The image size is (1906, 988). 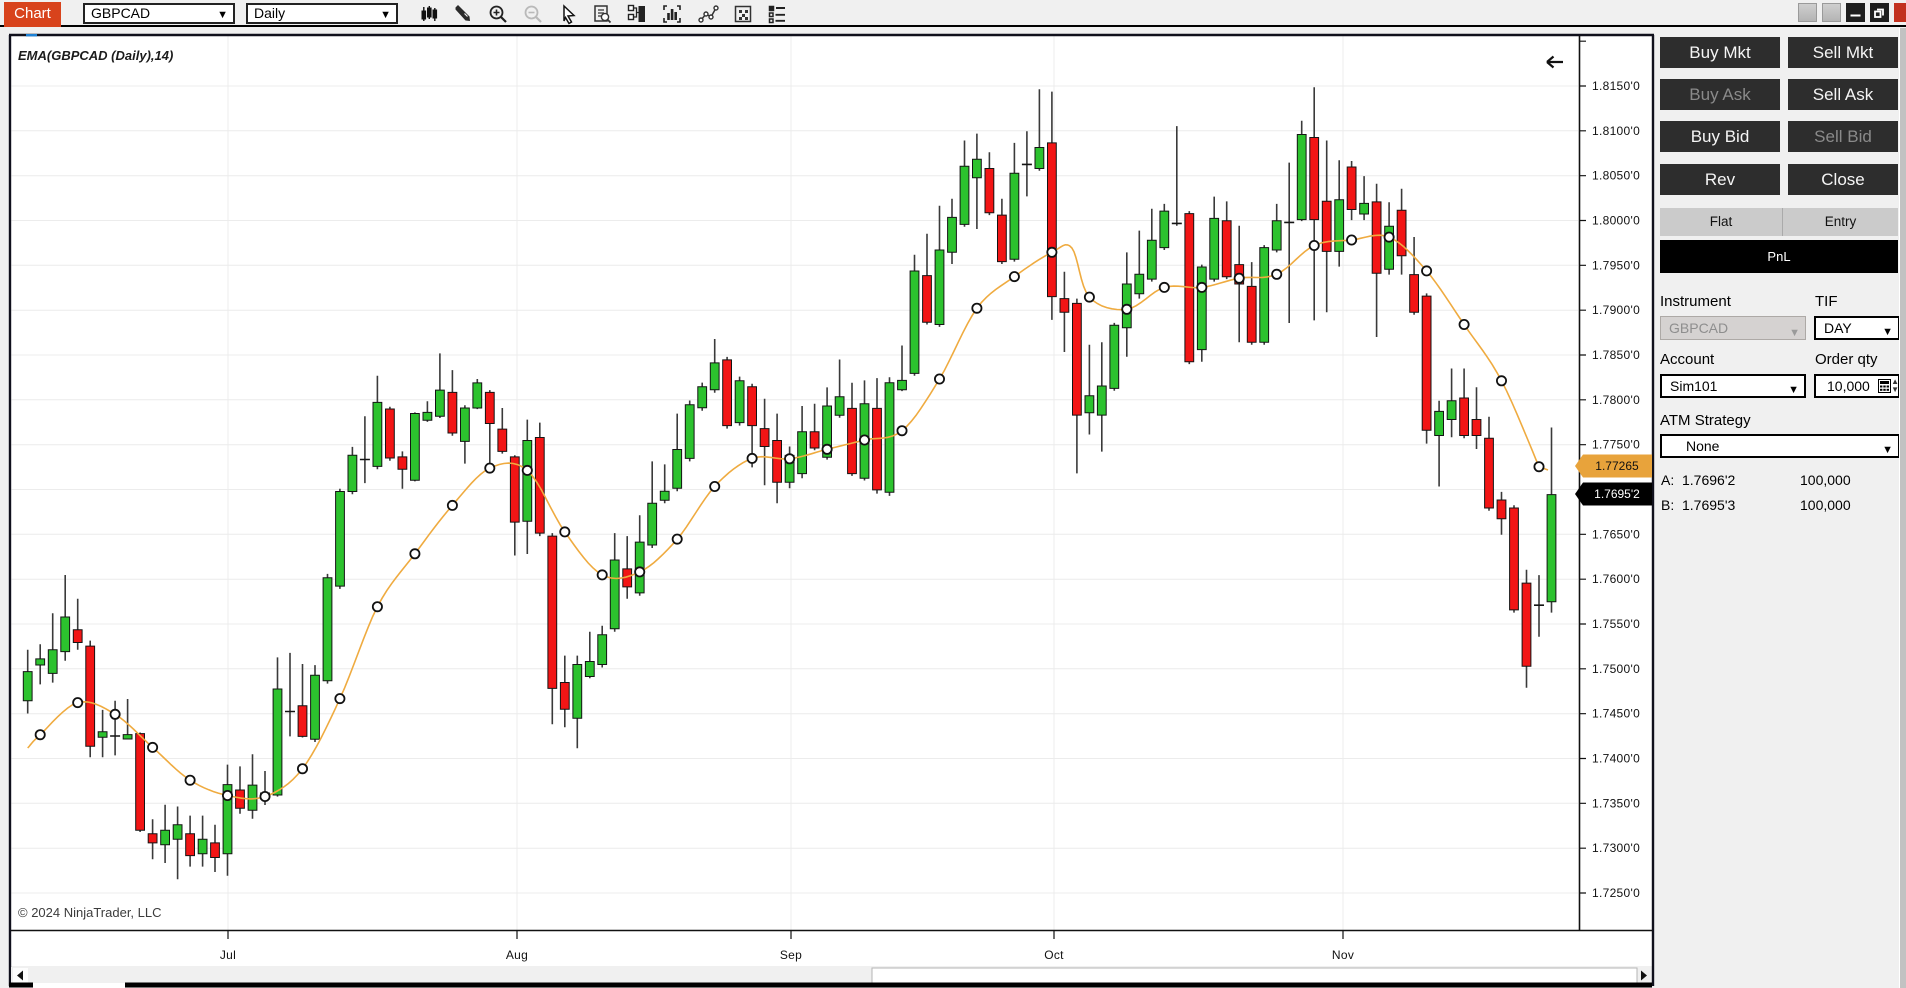 I want to click on svg-text: 1.7500'0, so click(x=1616, y=669).